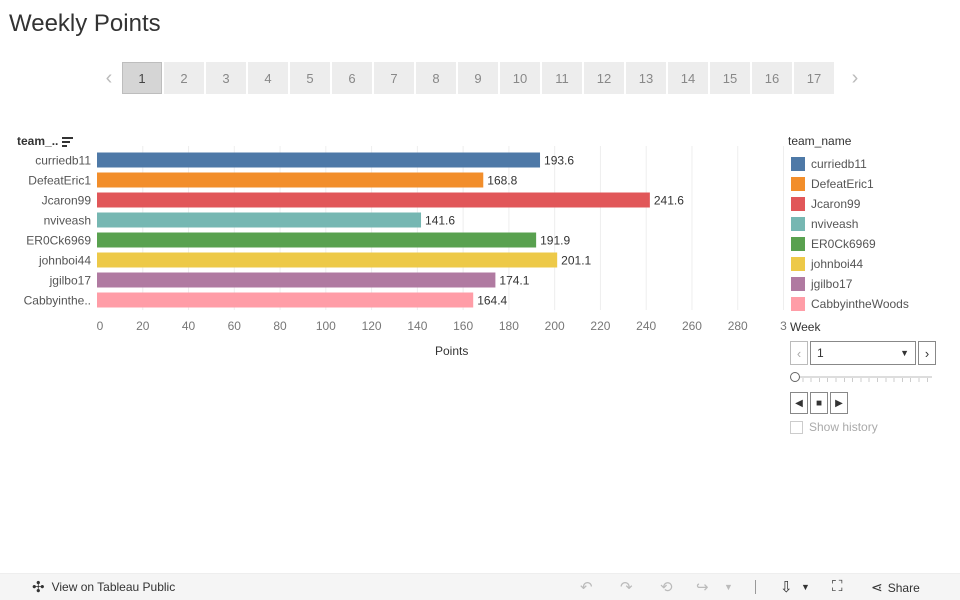 The width and height of the screenshot is (960, 600). I want to click on category-label: jgilbo17, so click(70, 281).